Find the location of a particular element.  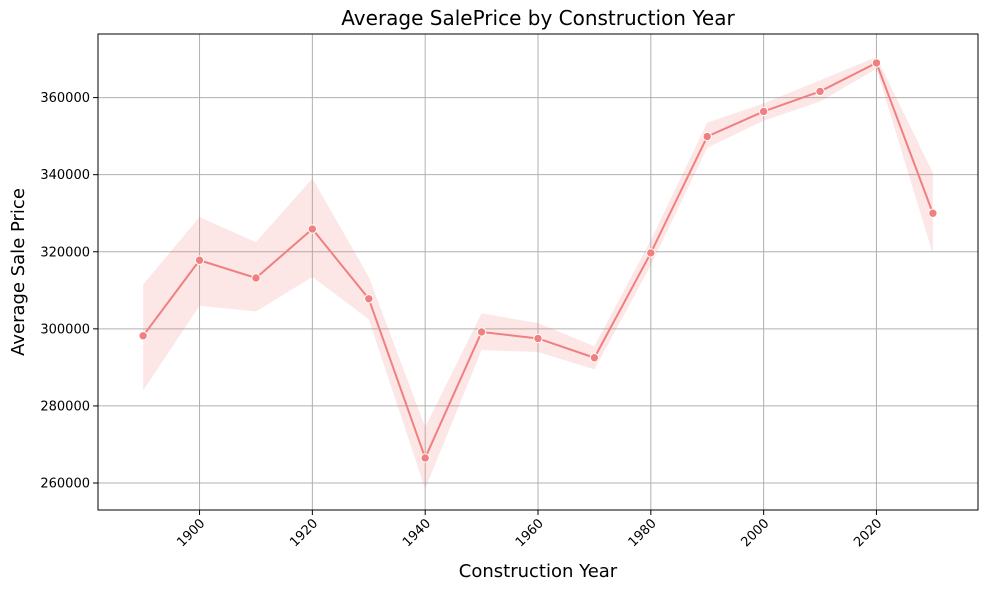

x-tick-label: 2020 is located at coordinates (868, 533).